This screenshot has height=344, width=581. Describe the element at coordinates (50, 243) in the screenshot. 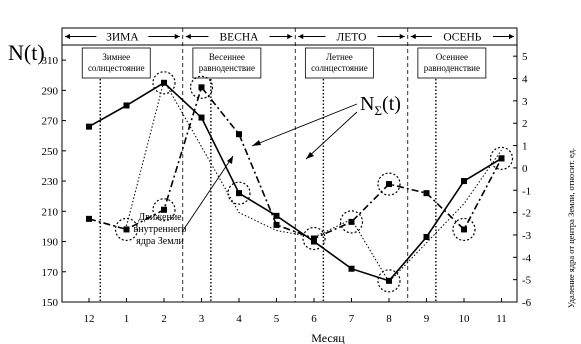

I see `y-tick-label: 190` at that location.